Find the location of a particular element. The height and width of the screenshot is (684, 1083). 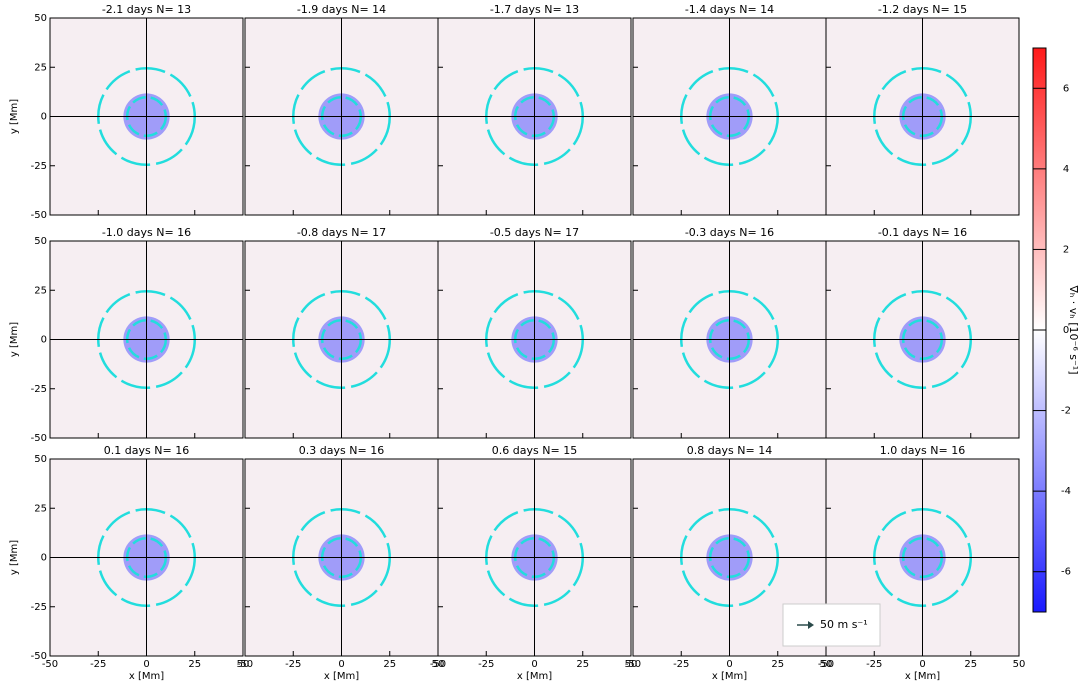

panel-title: -2.1 days N= 13 is located at coordinates (146, 9).